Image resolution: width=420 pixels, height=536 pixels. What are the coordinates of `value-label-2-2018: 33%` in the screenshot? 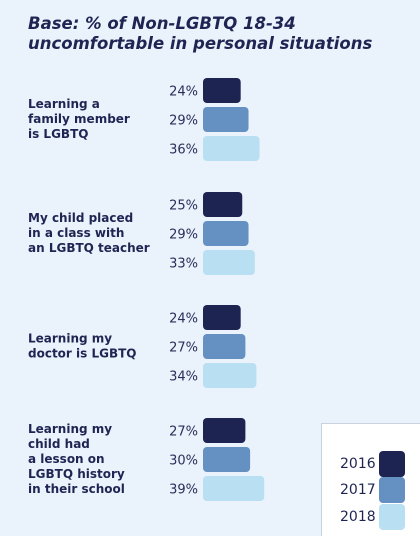 It's located at (183, 264).